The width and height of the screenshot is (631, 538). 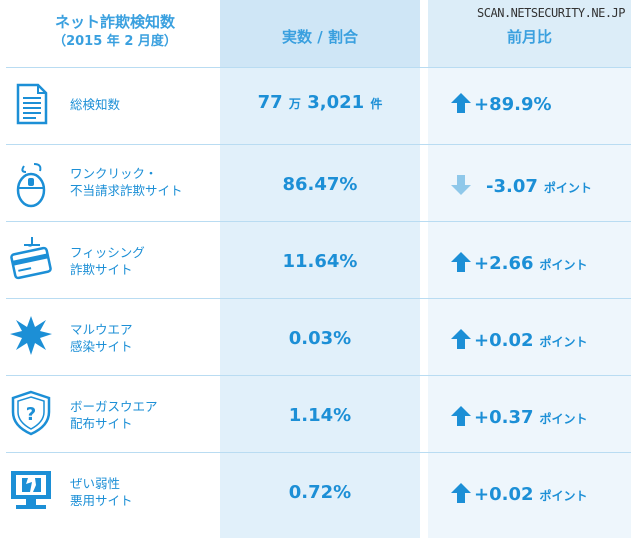 What do you see at coordinates (115, 41) in the screenshot?
I see `title-period: （2015 年 2 月度）` at bounding box center [115, 41].